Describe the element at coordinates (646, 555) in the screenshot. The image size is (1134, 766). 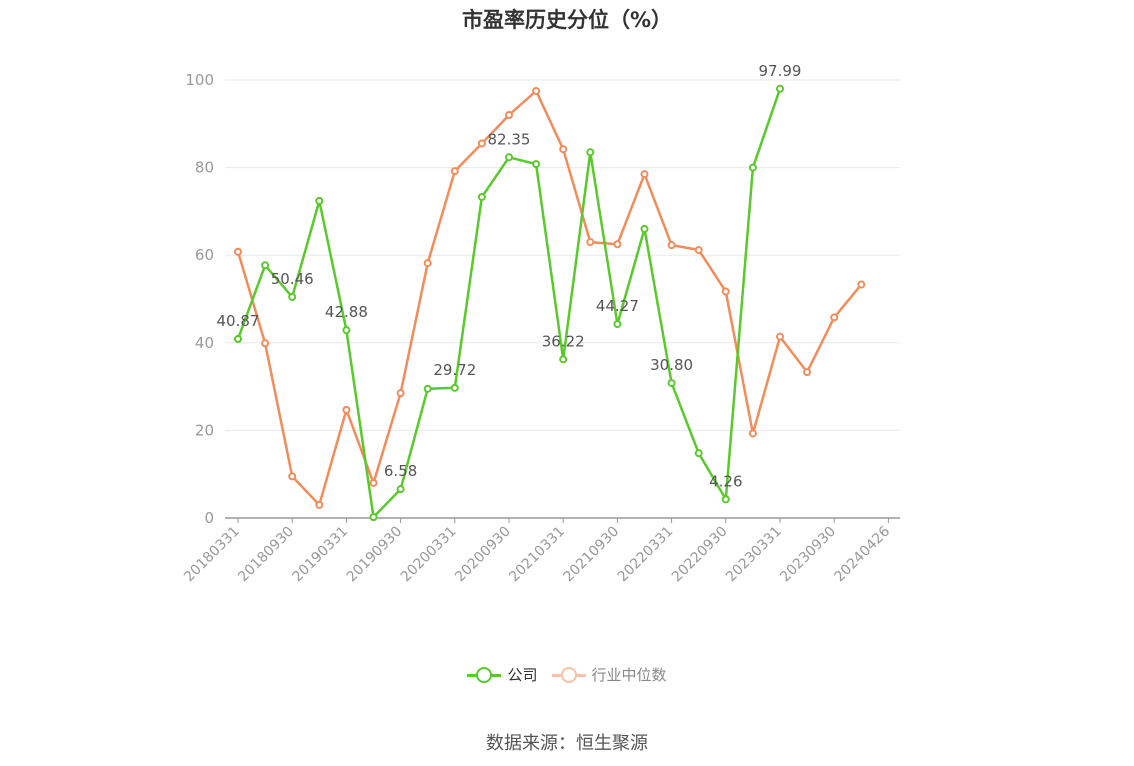
I see `x-tick-label: 20220331` at that location.